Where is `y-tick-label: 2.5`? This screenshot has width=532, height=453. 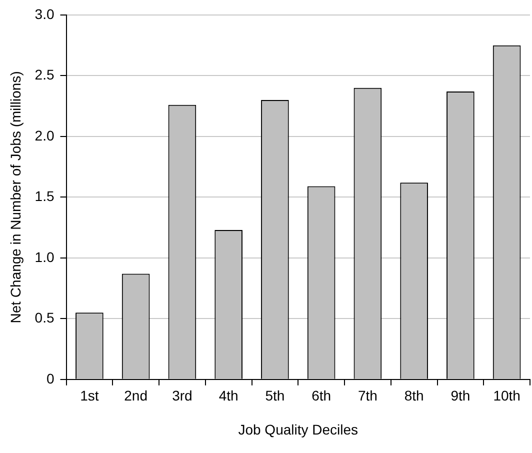 y-tick-label: 2.5 is located at coordinates (44, 74).